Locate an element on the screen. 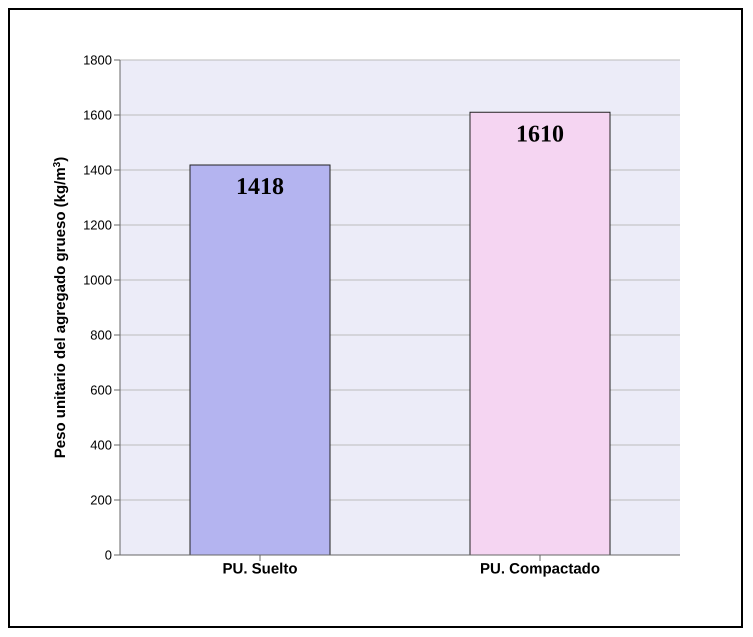 This screenshot has height=637, width=753. y-tick-label: 1800 is located at coordinates (97, 60).